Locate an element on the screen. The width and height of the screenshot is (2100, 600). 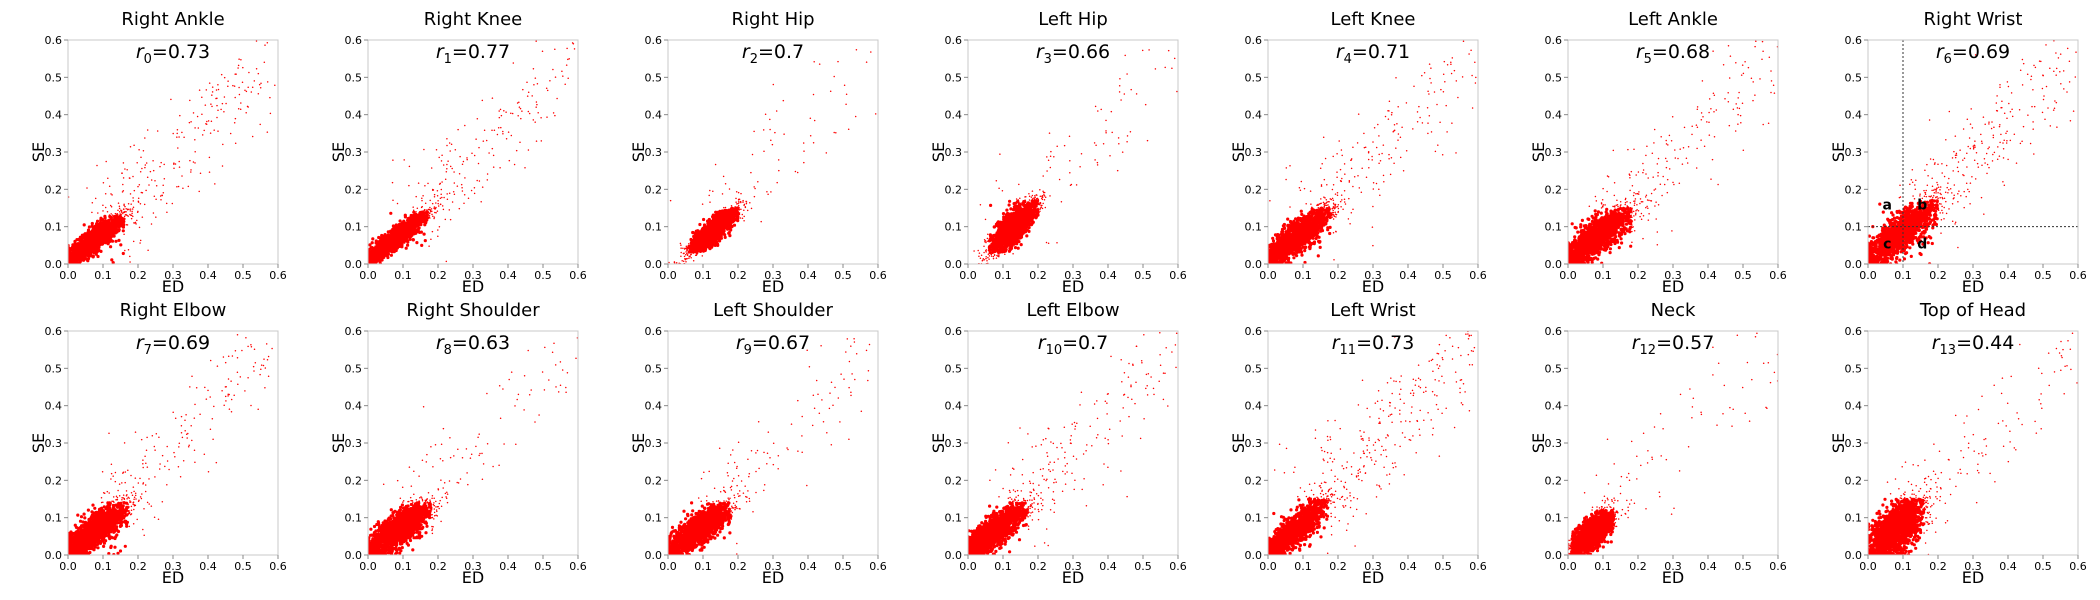
y-tick-label: 0.3 is located at coordinates (354, 152).